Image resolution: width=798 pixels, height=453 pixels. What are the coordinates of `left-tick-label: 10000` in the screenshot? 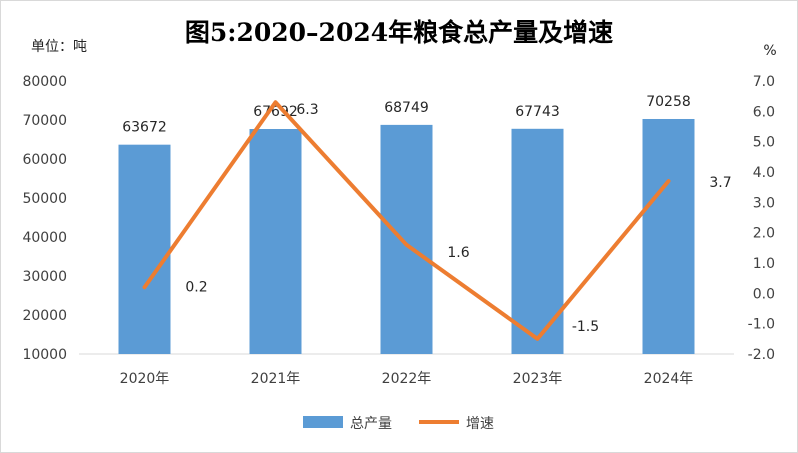 It's located at (44, 355).